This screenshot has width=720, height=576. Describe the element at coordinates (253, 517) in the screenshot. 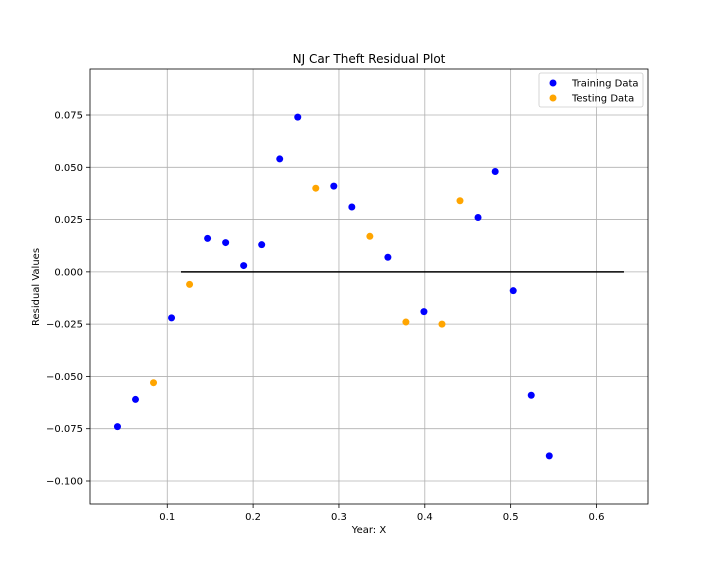

I see `x-tick-label: 0.2` at that location.